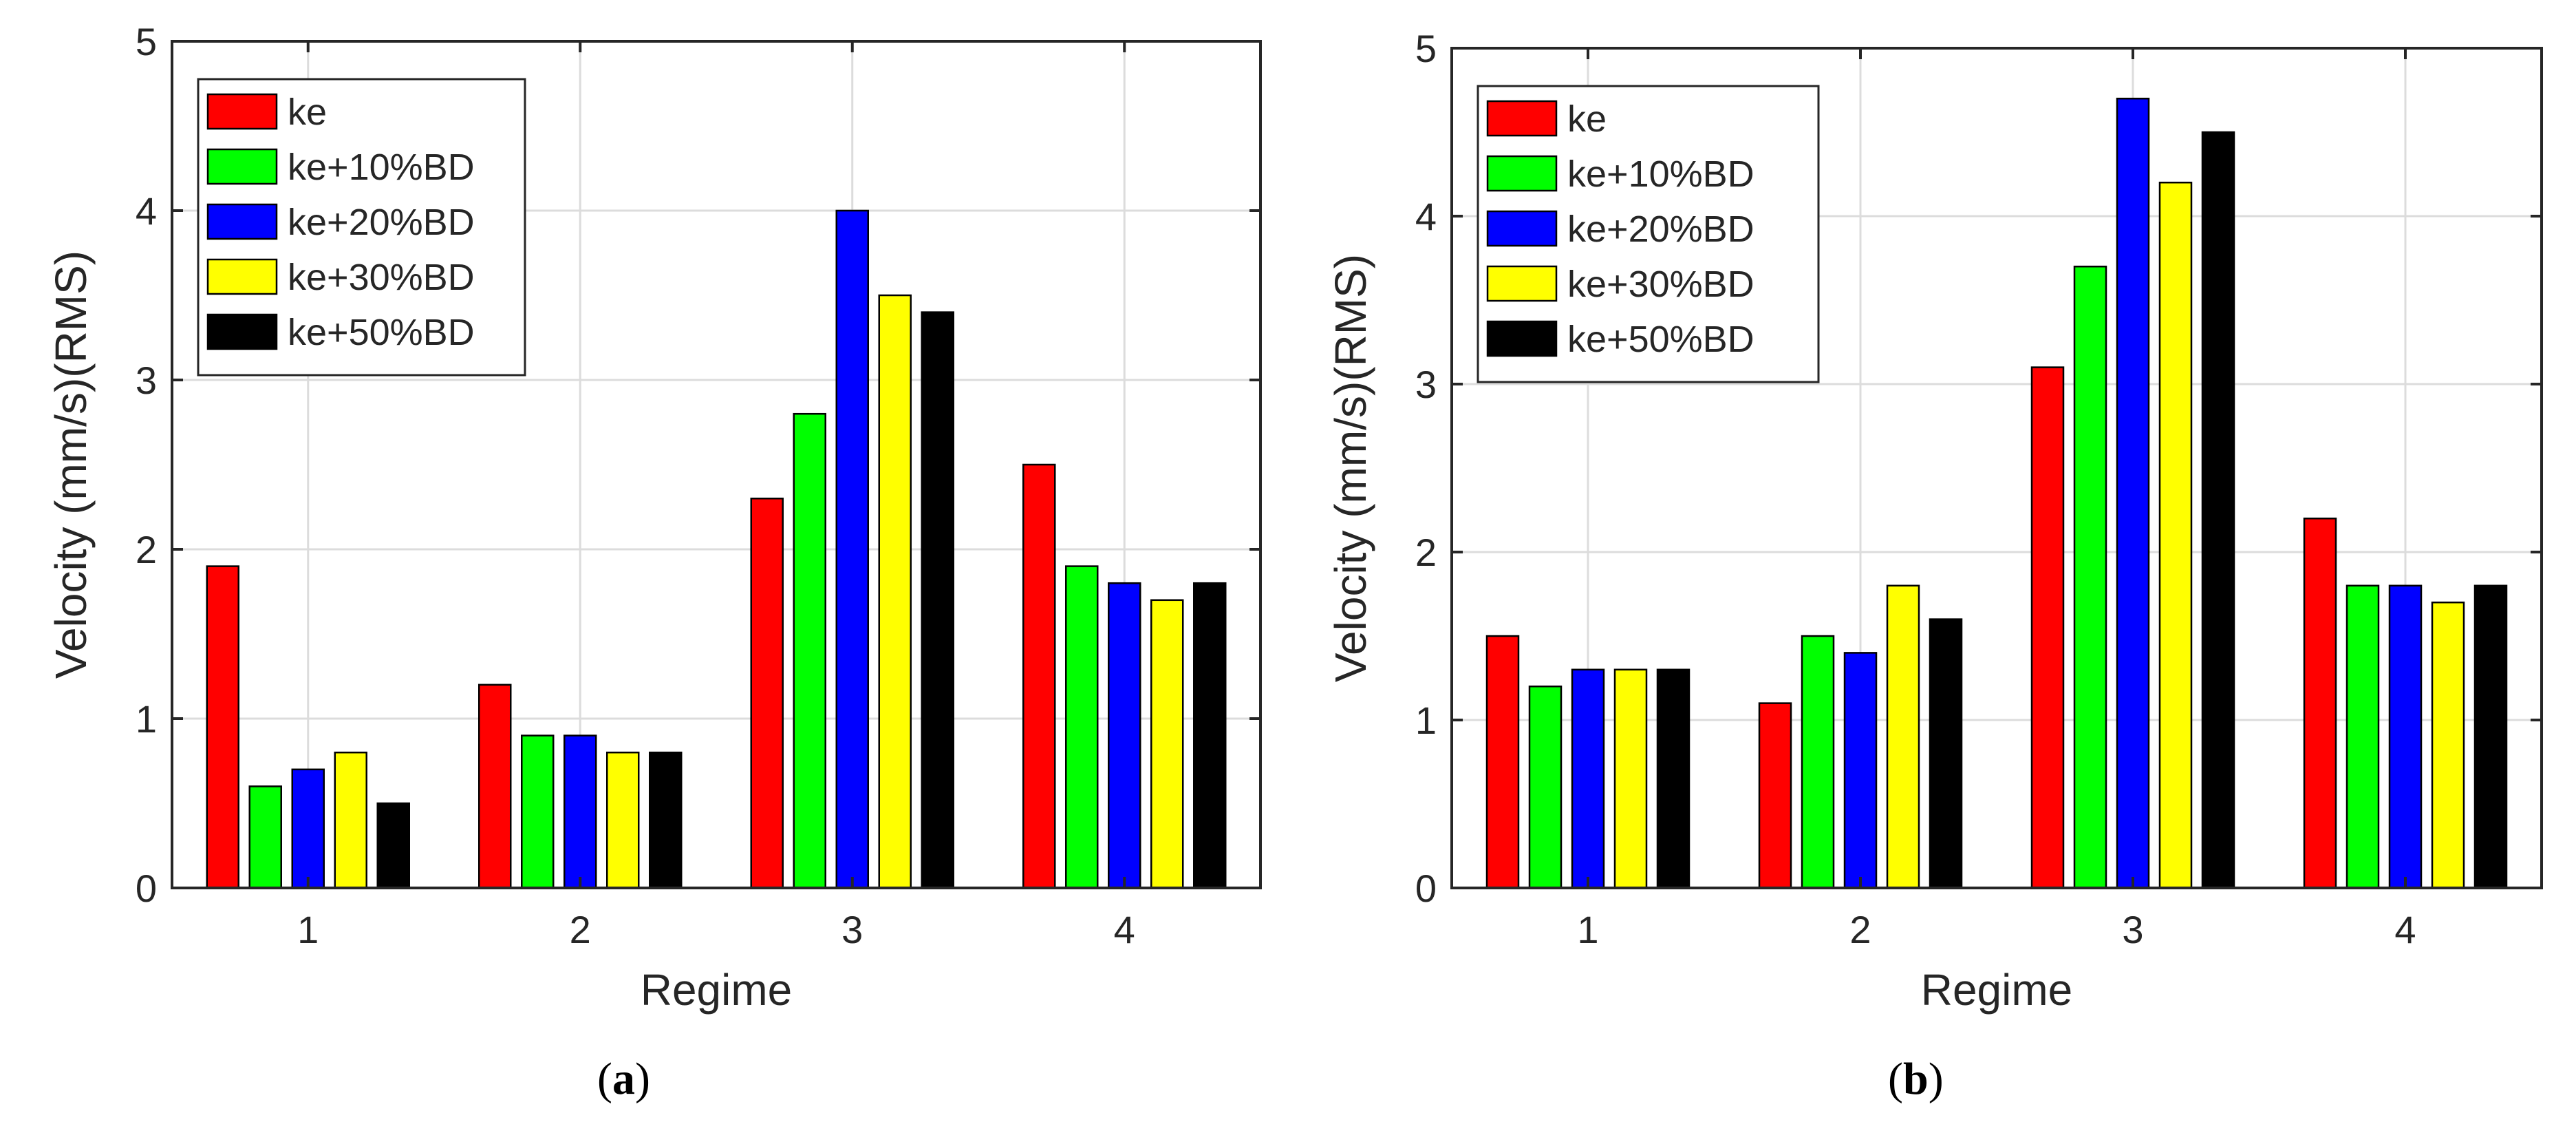 The height and width of the screenshot is (1133, 2576). I want to click on panel-label-b: (b), so click(1916, 1079).